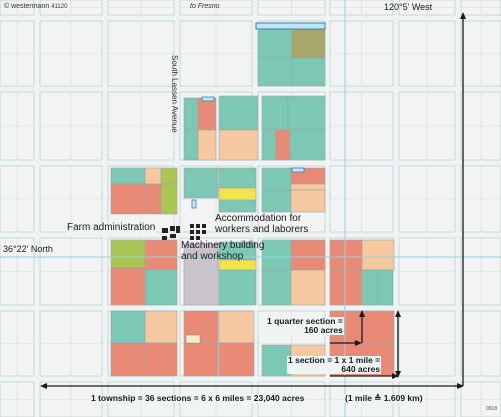  What do you see at coordinates (323, 329) in the screenshot?
I see `quarter-line2: 160 acres` at bounding box center [323, 329].